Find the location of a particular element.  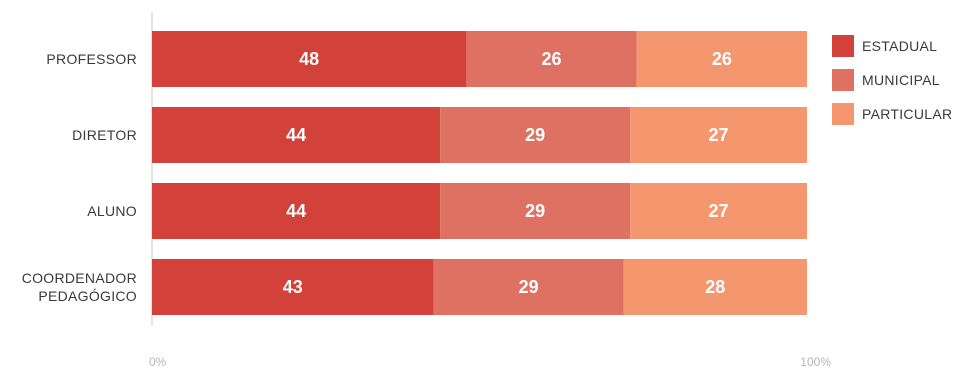

legend-label: ESTADUAL is located at coordinates (899, 46).